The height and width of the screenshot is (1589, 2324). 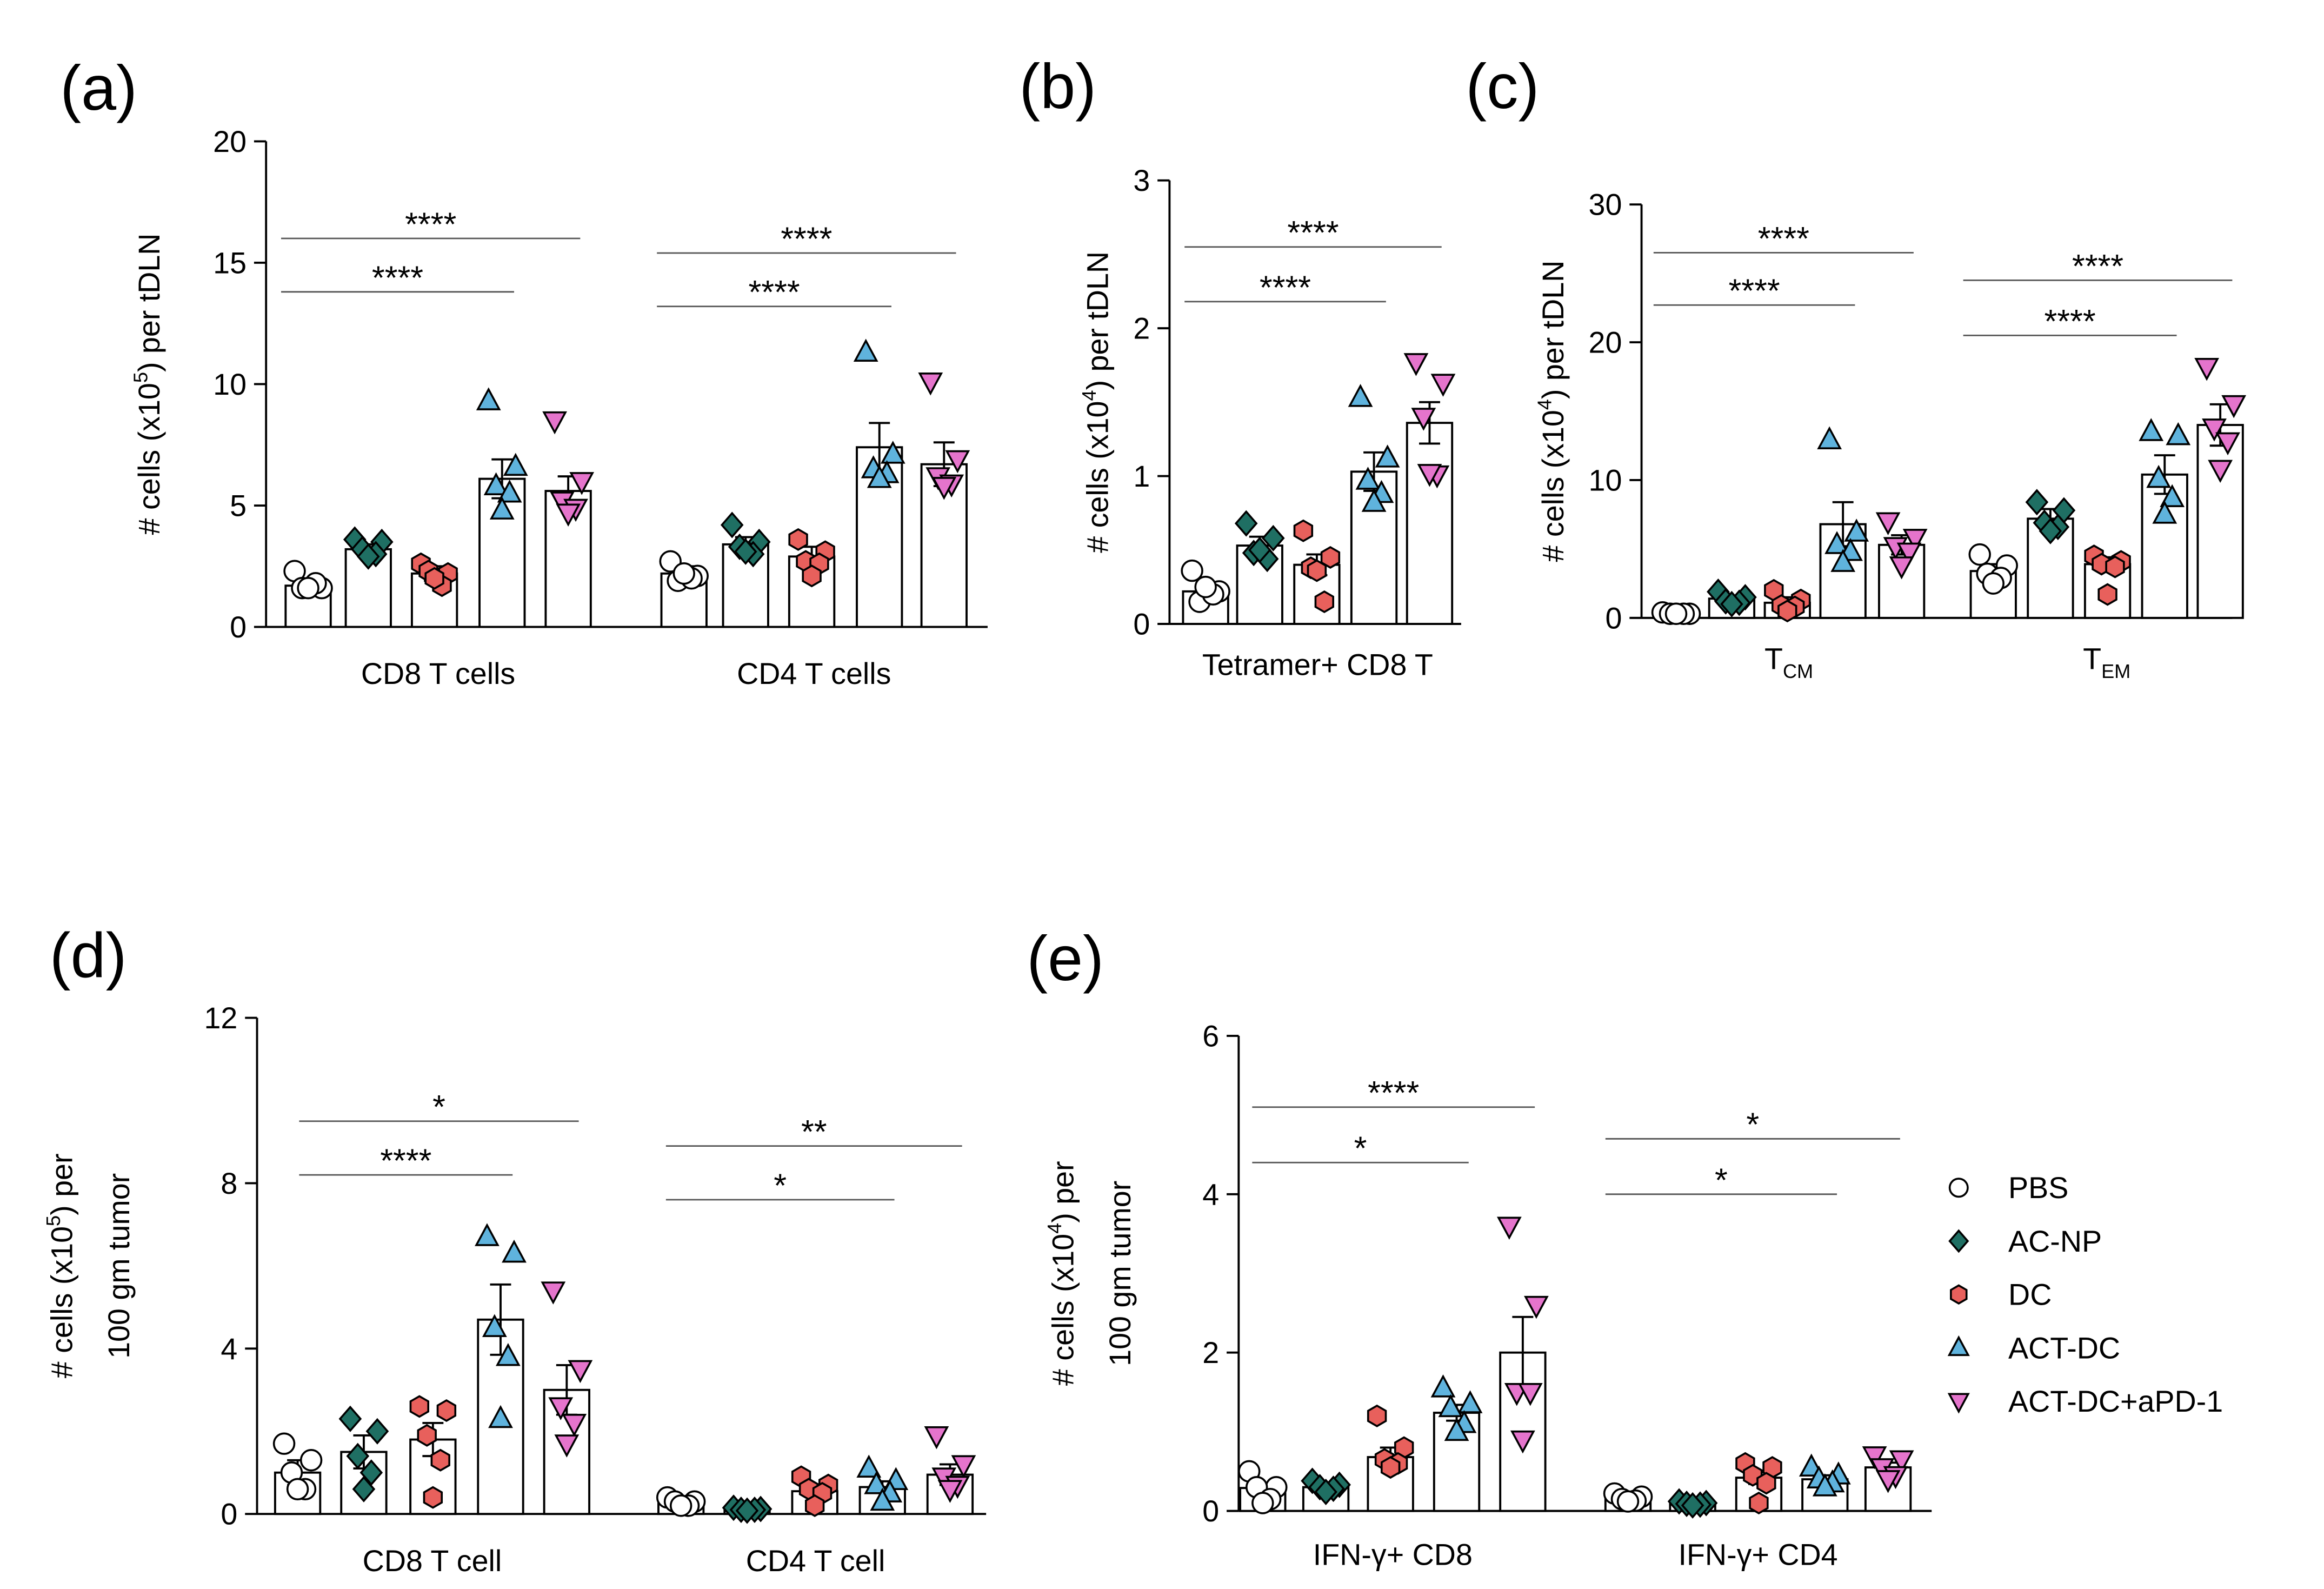 What do you see at coordinates (2030, 1295) in the screenshot?
I see `legend-label: DC` at bounding box center [2030, 1295].